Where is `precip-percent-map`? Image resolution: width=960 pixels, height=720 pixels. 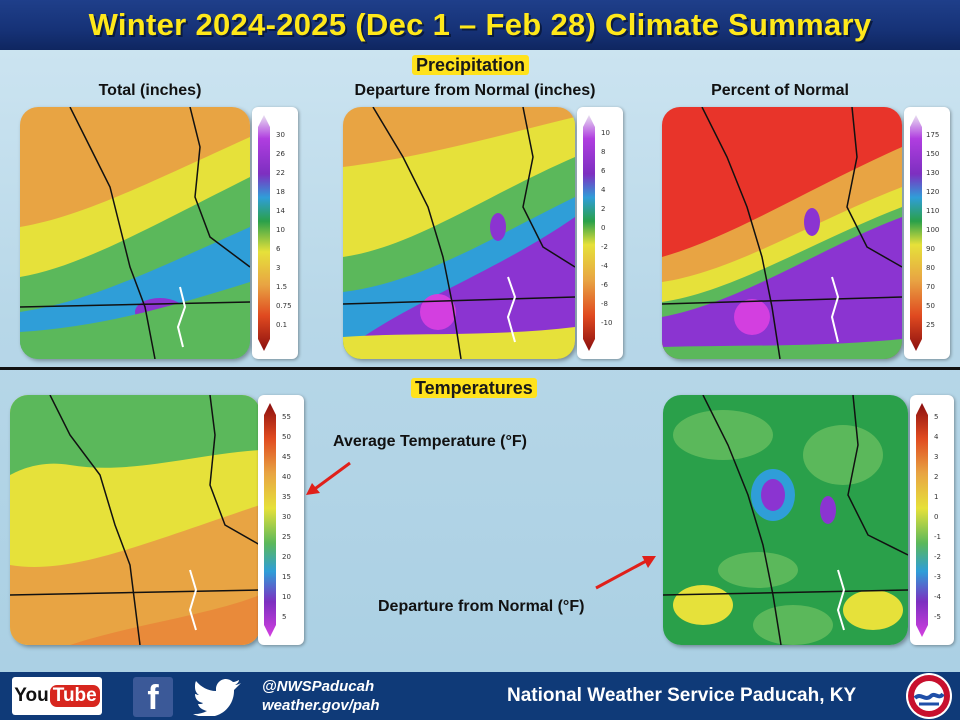
precip-percent-map is located at coordinates (782, 233).